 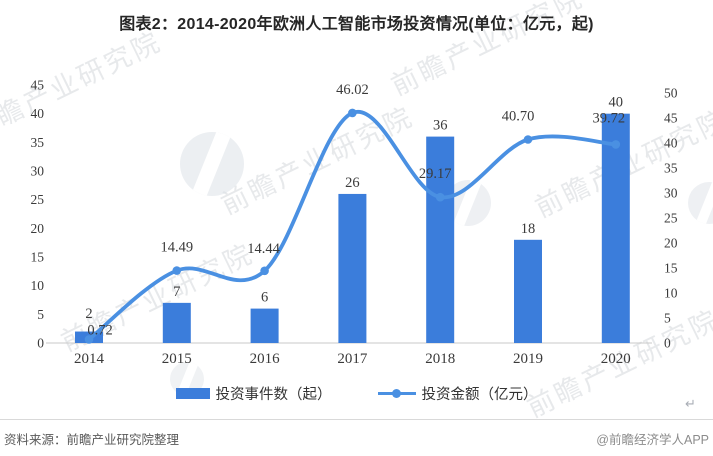 What do you see at coordinates (352, 113) in the screenshot?
I see `line-marker-2017` at bounding box center [352, 113].